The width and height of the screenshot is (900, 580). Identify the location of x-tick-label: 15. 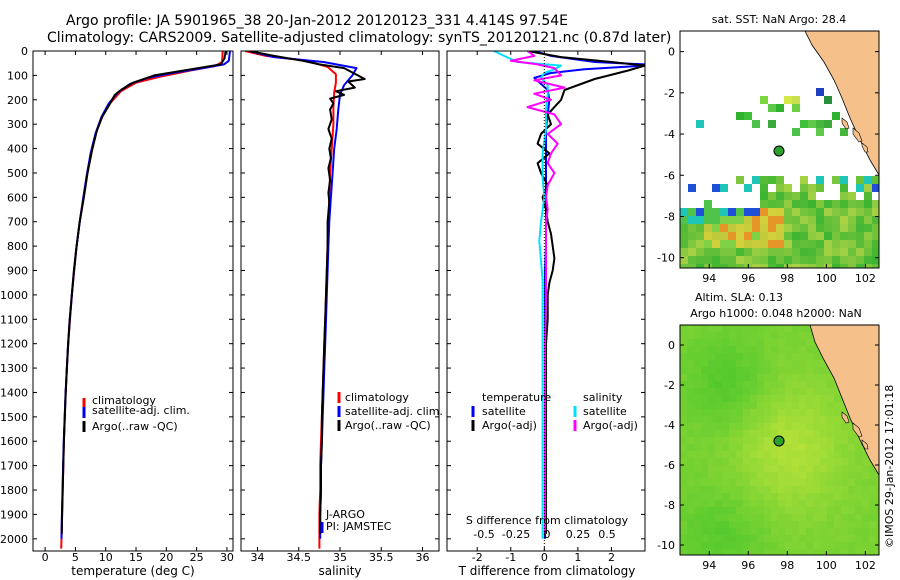
(136, 557).